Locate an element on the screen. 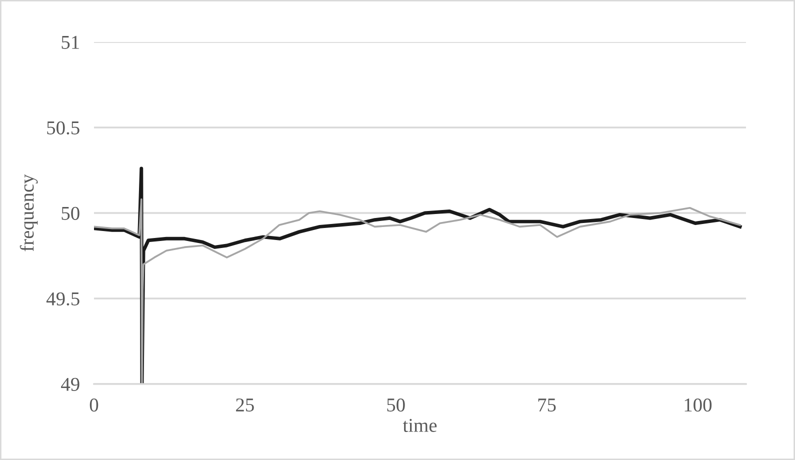 The height and width of the screenshot is (460, 795). x-tick-label: 100 is located at coordinates (698, 405).